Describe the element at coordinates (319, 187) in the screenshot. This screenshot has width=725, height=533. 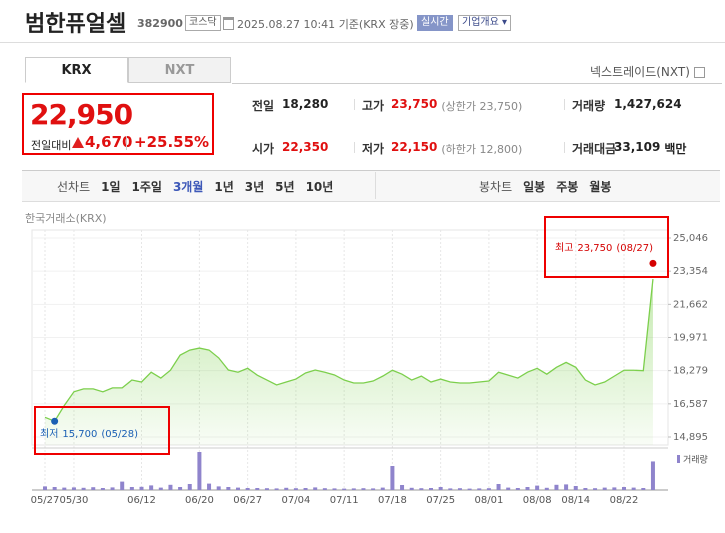
I see `period-tab: 10년` at that location.